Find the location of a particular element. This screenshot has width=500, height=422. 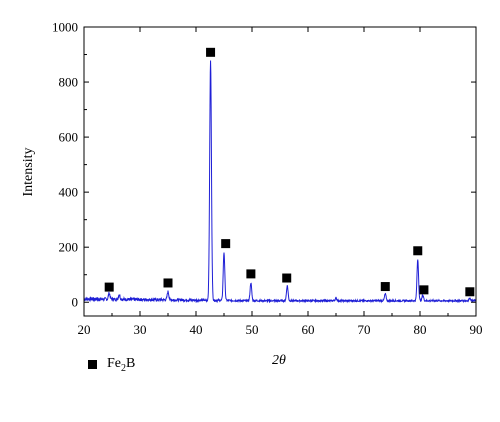

x-tick-label: 30 is located at coordinates (140, 329).